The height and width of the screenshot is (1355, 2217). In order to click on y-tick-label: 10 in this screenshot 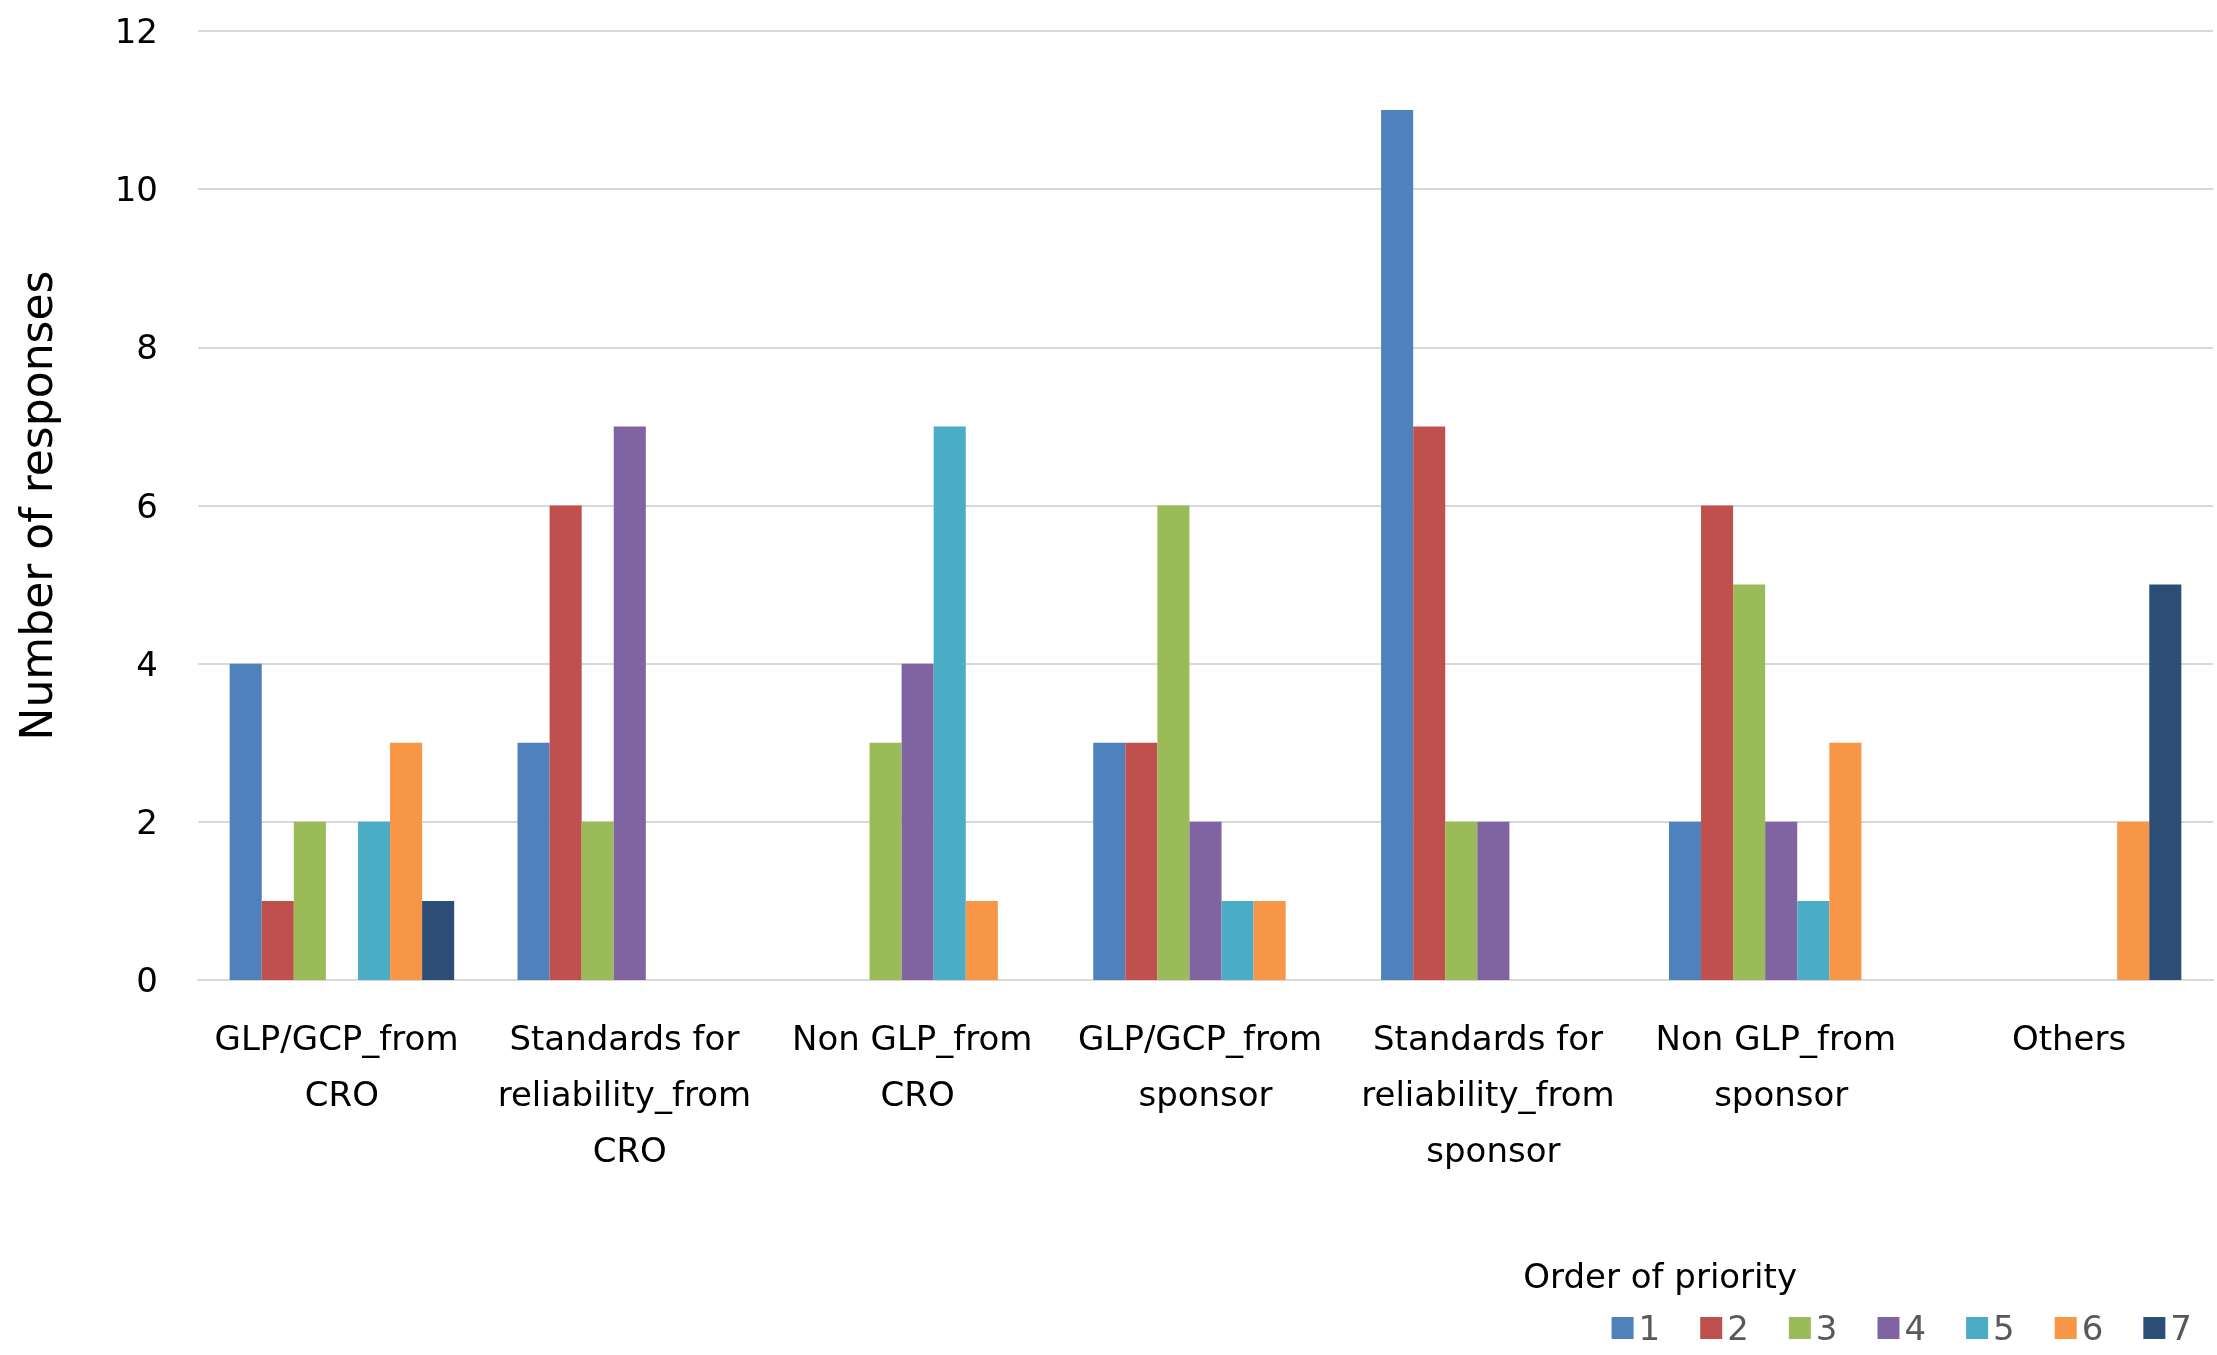, I will do `click(136, 189)`.